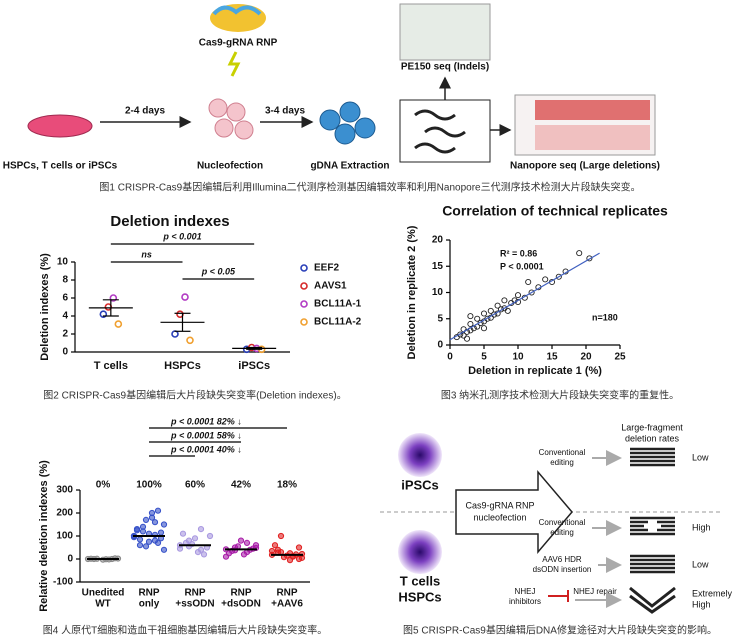 Image resolution: width=740 pixels, height=640 pixels. I want to click on row-label: NHEJ, so click(525, 591).